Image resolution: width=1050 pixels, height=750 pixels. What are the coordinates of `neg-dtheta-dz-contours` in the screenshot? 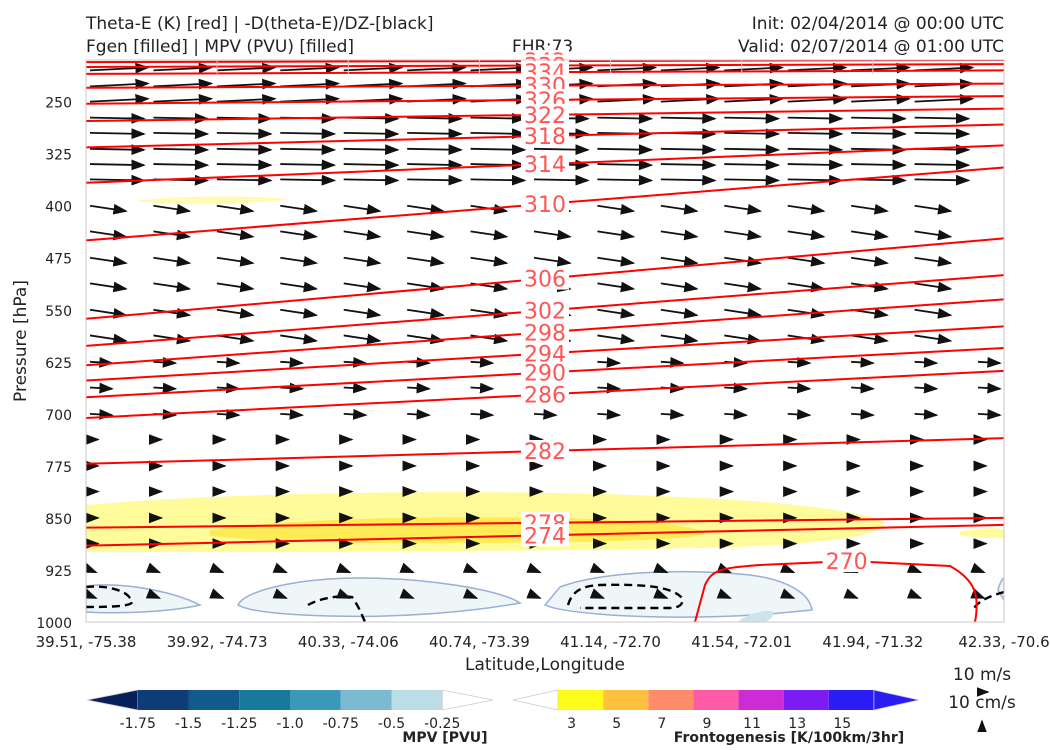 It's located at (545, 602).